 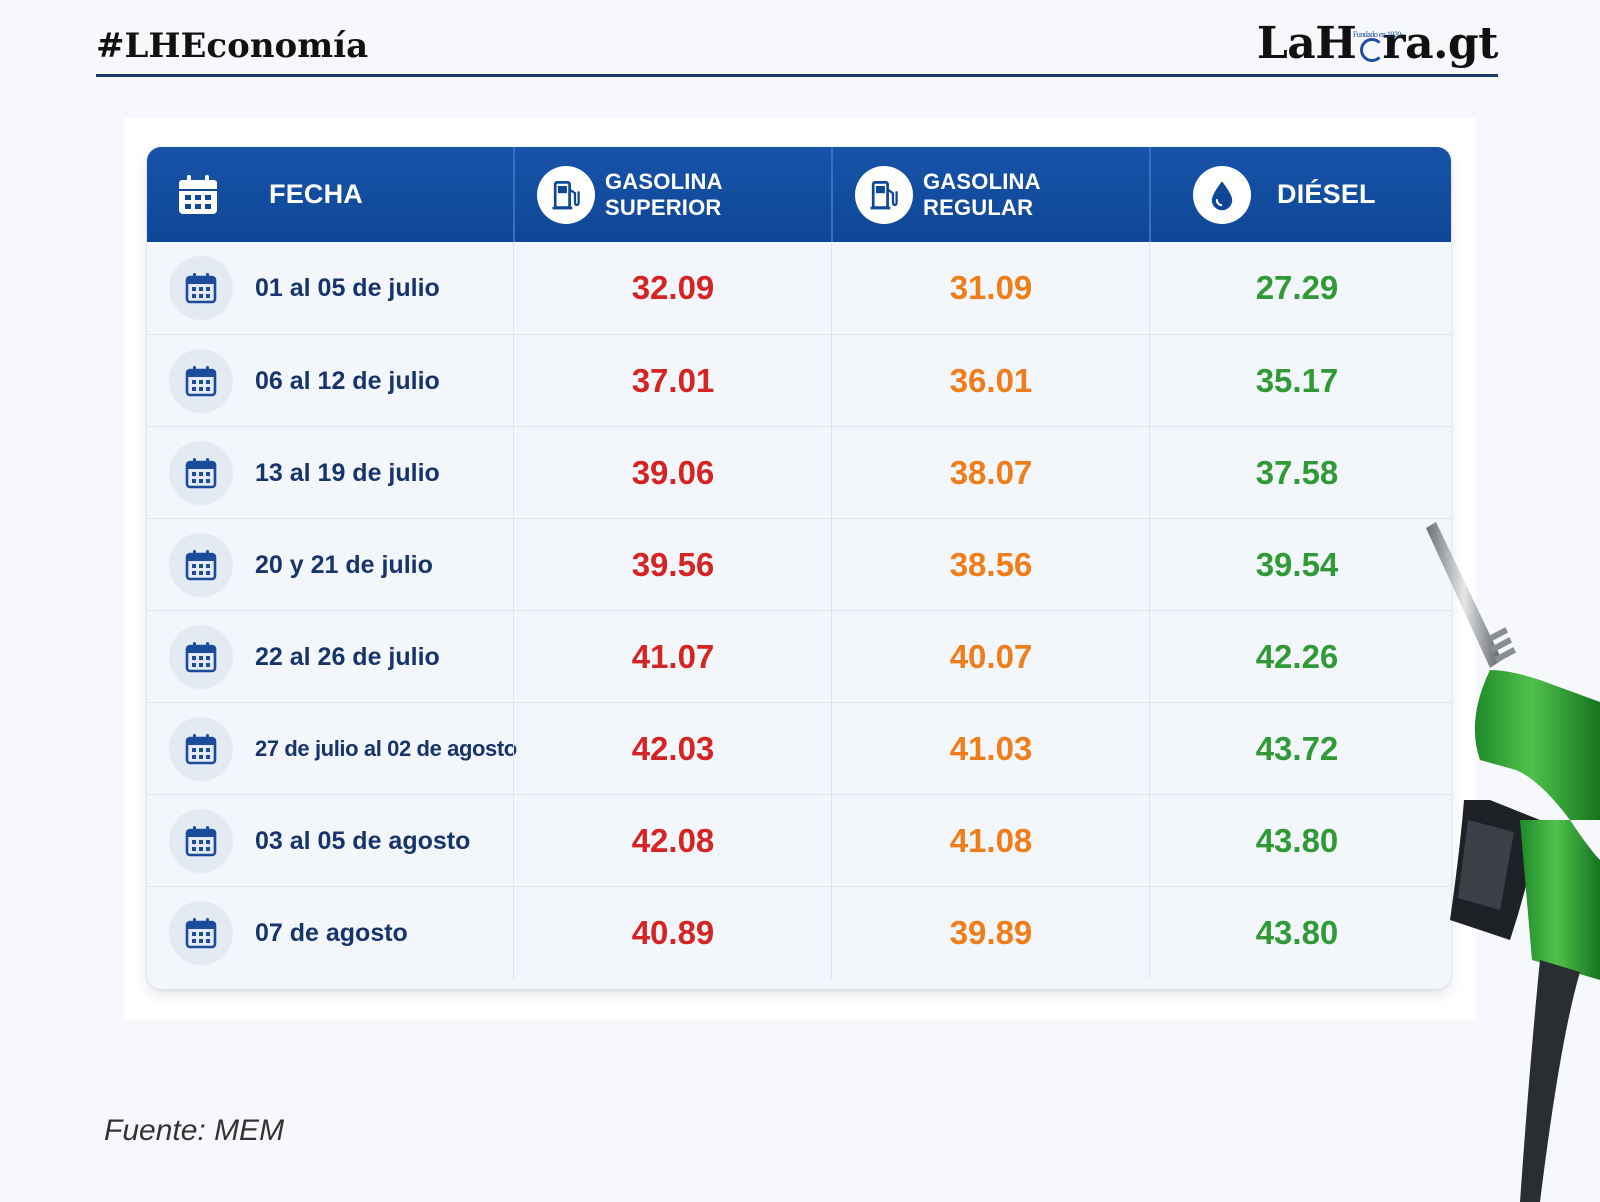 I want to click on diesel-cell: 43.72, so click(x=1300, y=749).